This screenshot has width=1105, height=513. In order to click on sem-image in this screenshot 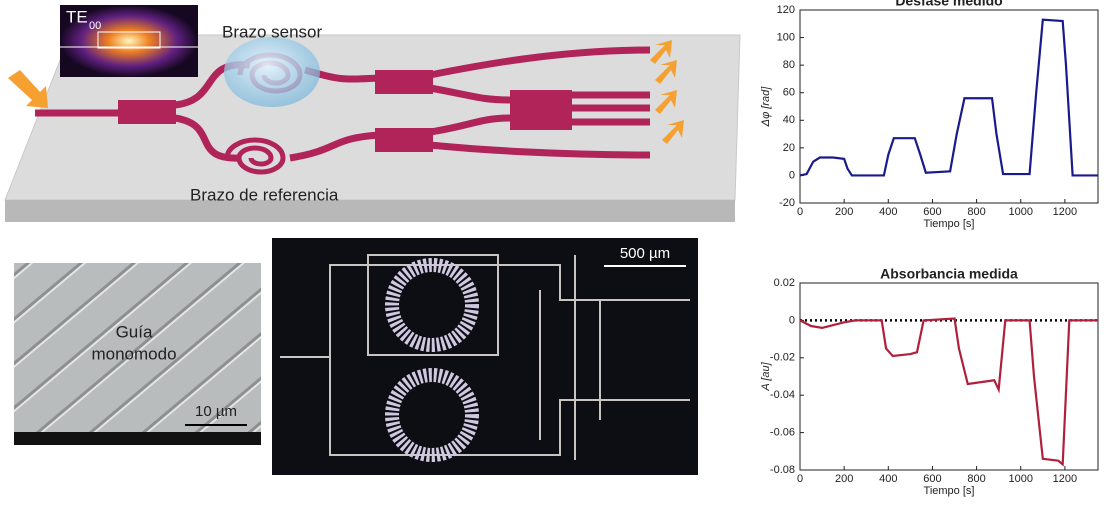, I will do `click(137, 354)`.